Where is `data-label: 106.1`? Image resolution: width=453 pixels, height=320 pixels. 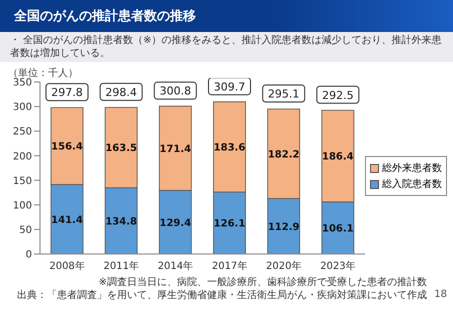 data-label: 106.1 is located at coordinates (338, 228).